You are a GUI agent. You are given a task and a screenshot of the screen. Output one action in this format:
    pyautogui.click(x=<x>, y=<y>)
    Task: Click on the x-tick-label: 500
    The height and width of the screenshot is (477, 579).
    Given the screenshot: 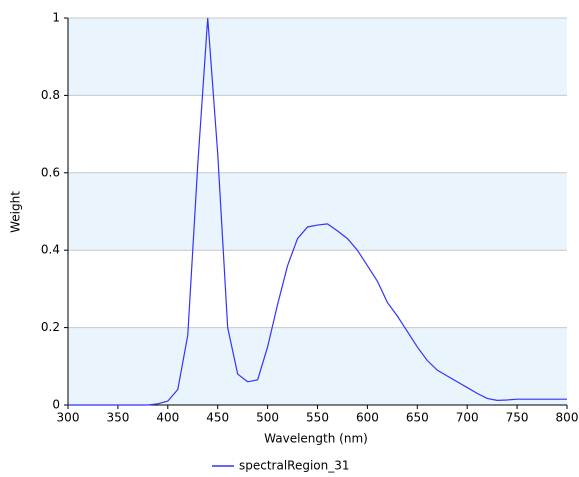 What is the action you would take?
    pyautogui.click(x=267, y=418)
    